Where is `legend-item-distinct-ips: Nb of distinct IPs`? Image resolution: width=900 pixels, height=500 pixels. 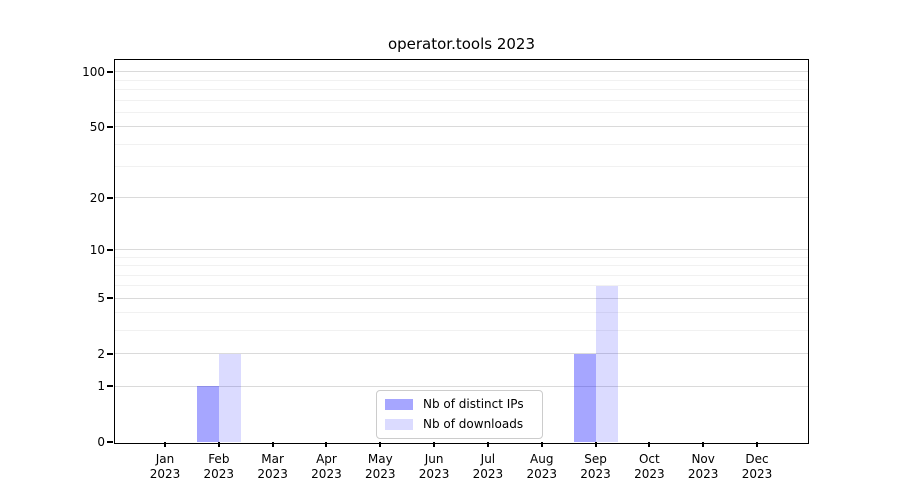 legend-item-distinct-ips: Nb of distinct IPs is located at coordinates (458, 404).